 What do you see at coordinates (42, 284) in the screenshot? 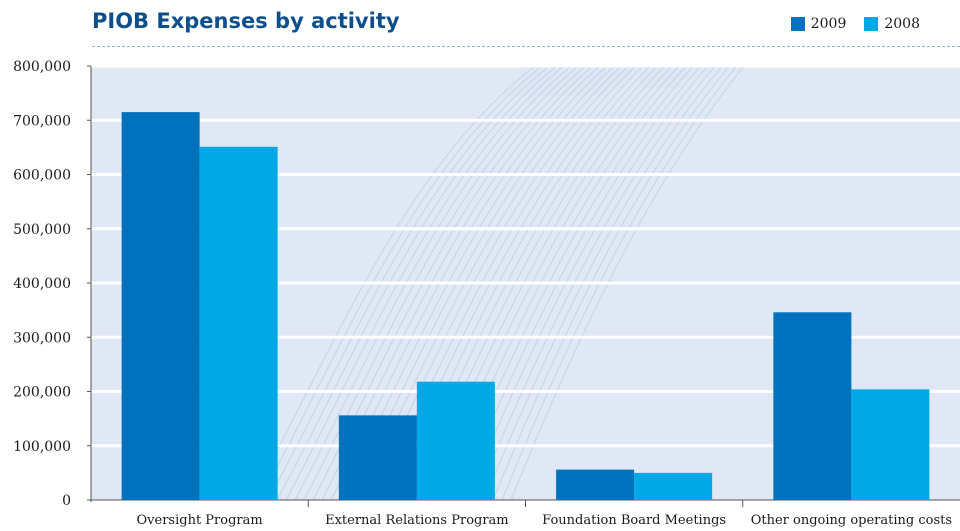
I see `y-tick-label: 400,000` at bounding box center [42, 284].